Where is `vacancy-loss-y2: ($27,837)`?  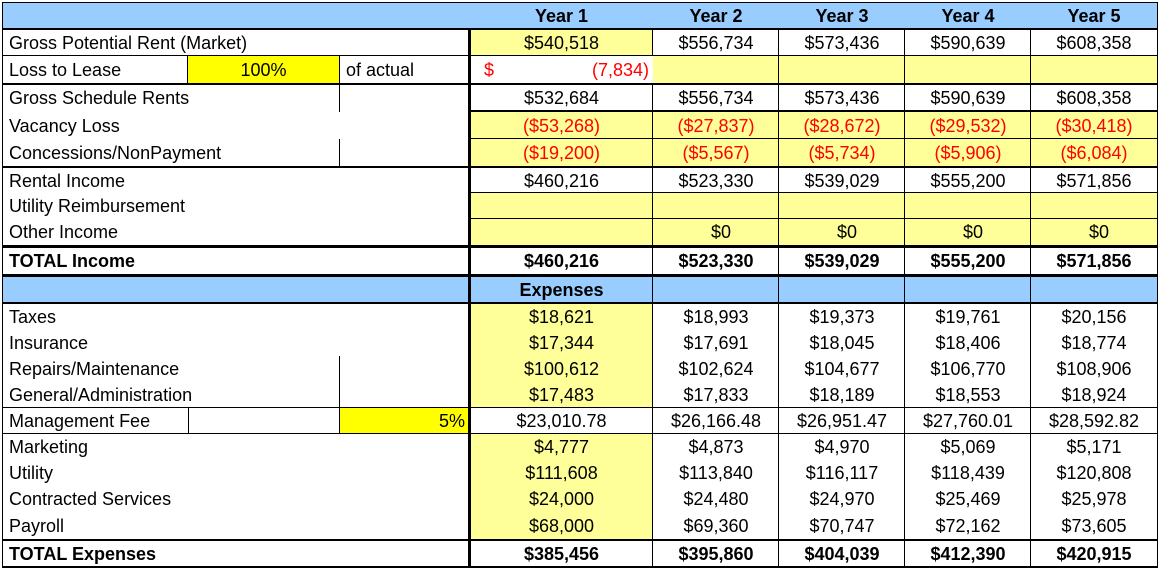
vacancy-loss-y2: ($27,837) is located at coordinates (716, 125).